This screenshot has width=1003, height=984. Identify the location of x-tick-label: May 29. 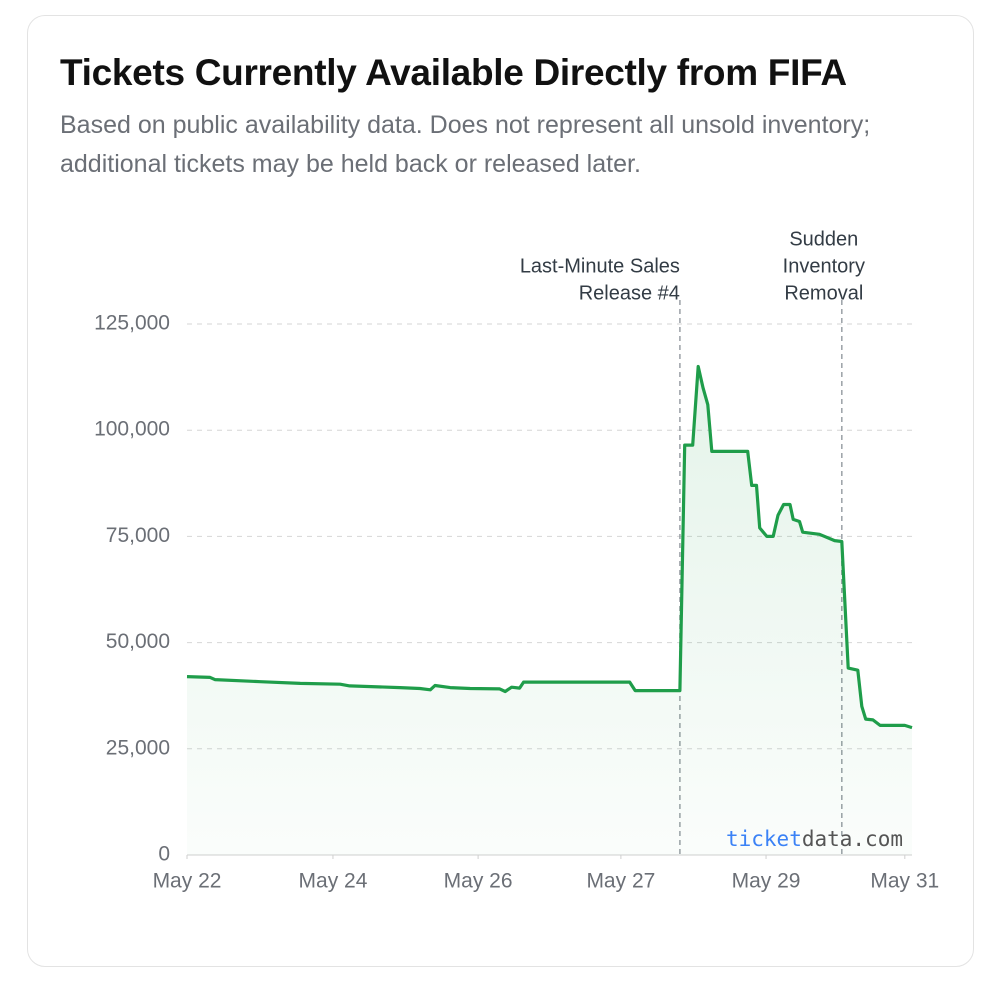
(766, 881).